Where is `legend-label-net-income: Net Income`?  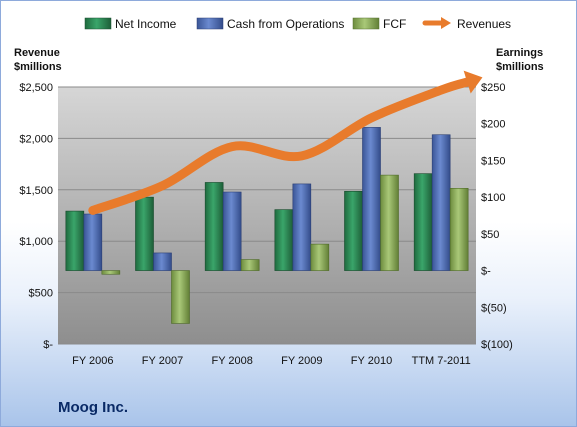
legend-label-net-income: Net Income is located at coordinates (146, 24).